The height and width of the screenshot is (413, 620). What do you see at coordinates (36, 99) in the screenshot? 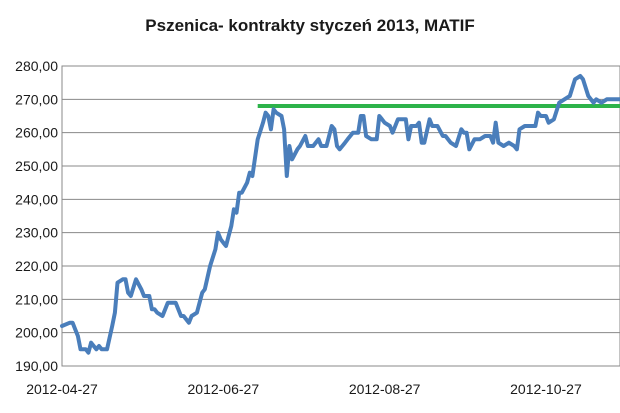
I see `y-tick-label: 270,00` at bounding box center [36, 99].